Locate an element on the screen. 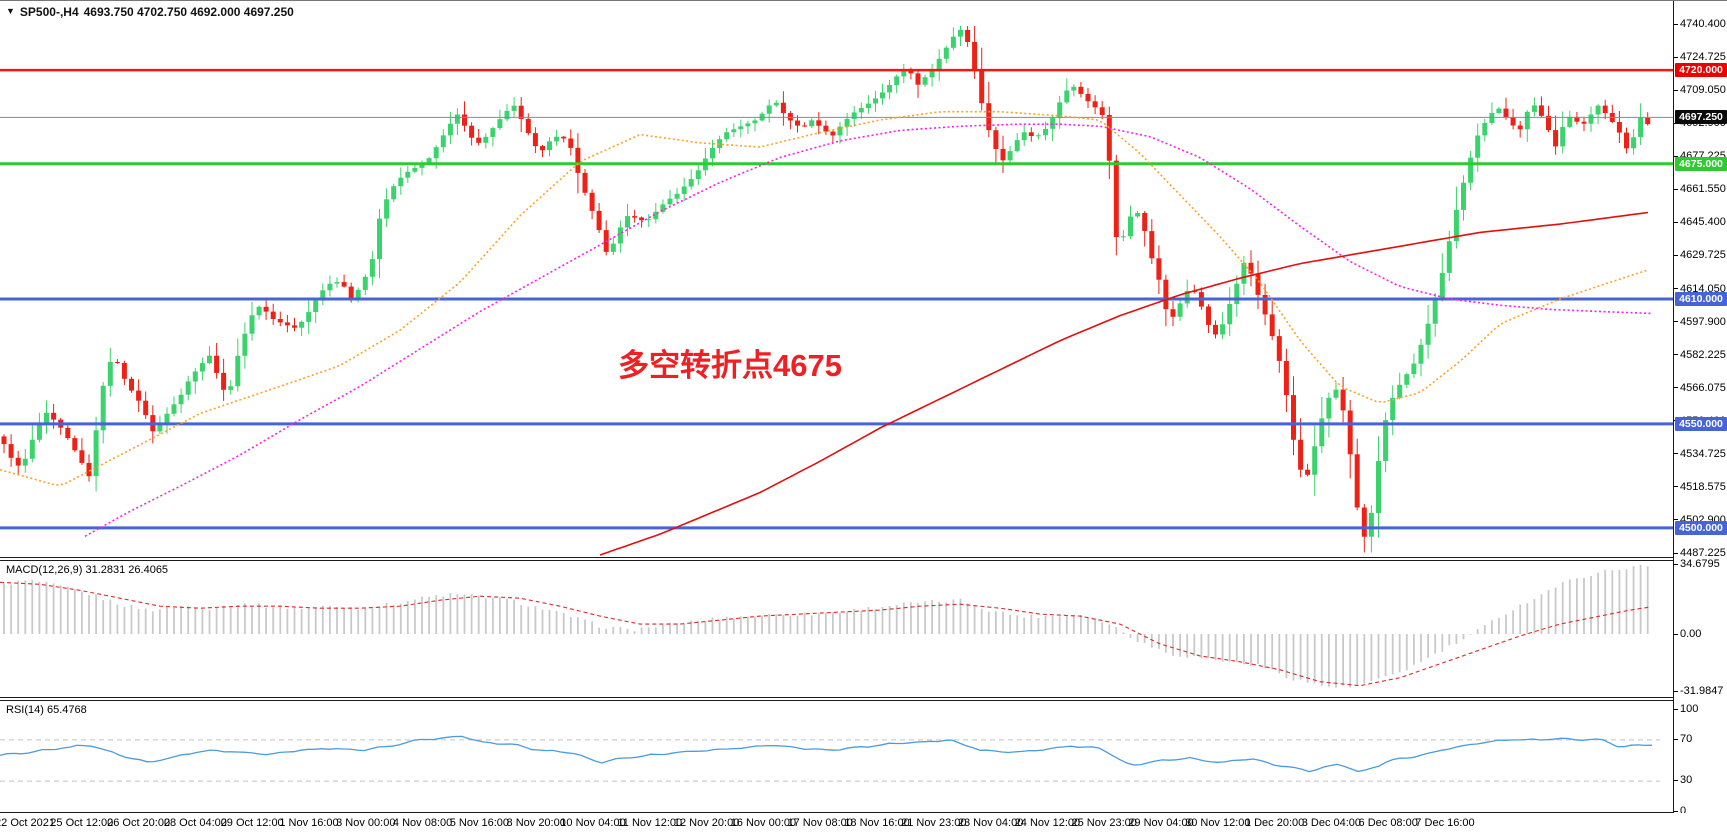 The image size is (1727, 838). oscillator-tick: 70 is located at coordinates (1683, 739).